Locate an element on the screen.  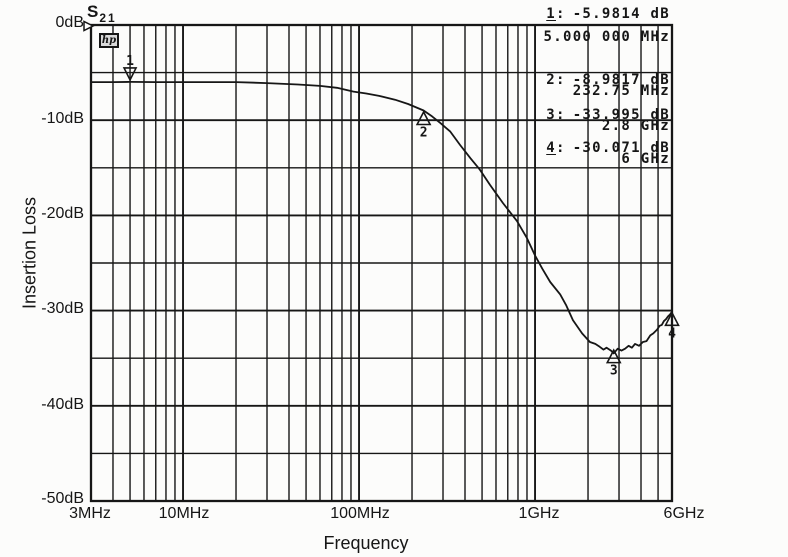
trace-label-main: S is located at coordinates (93, 11).